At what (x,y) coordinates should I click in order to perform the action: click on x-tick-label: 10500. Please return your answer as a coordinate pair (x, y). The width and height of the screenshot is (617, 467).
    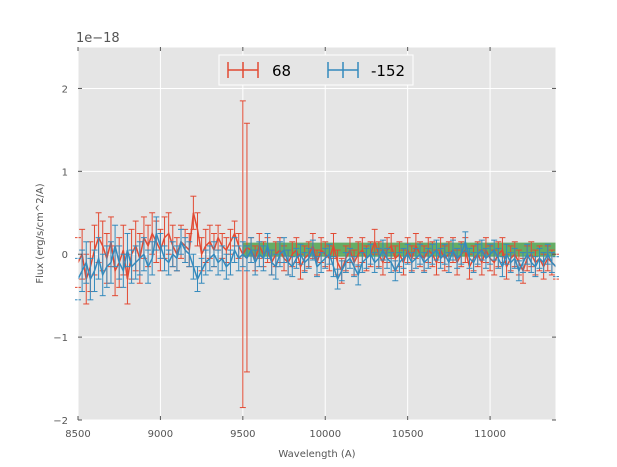
    Looking at the image, I should click on (408, 434).